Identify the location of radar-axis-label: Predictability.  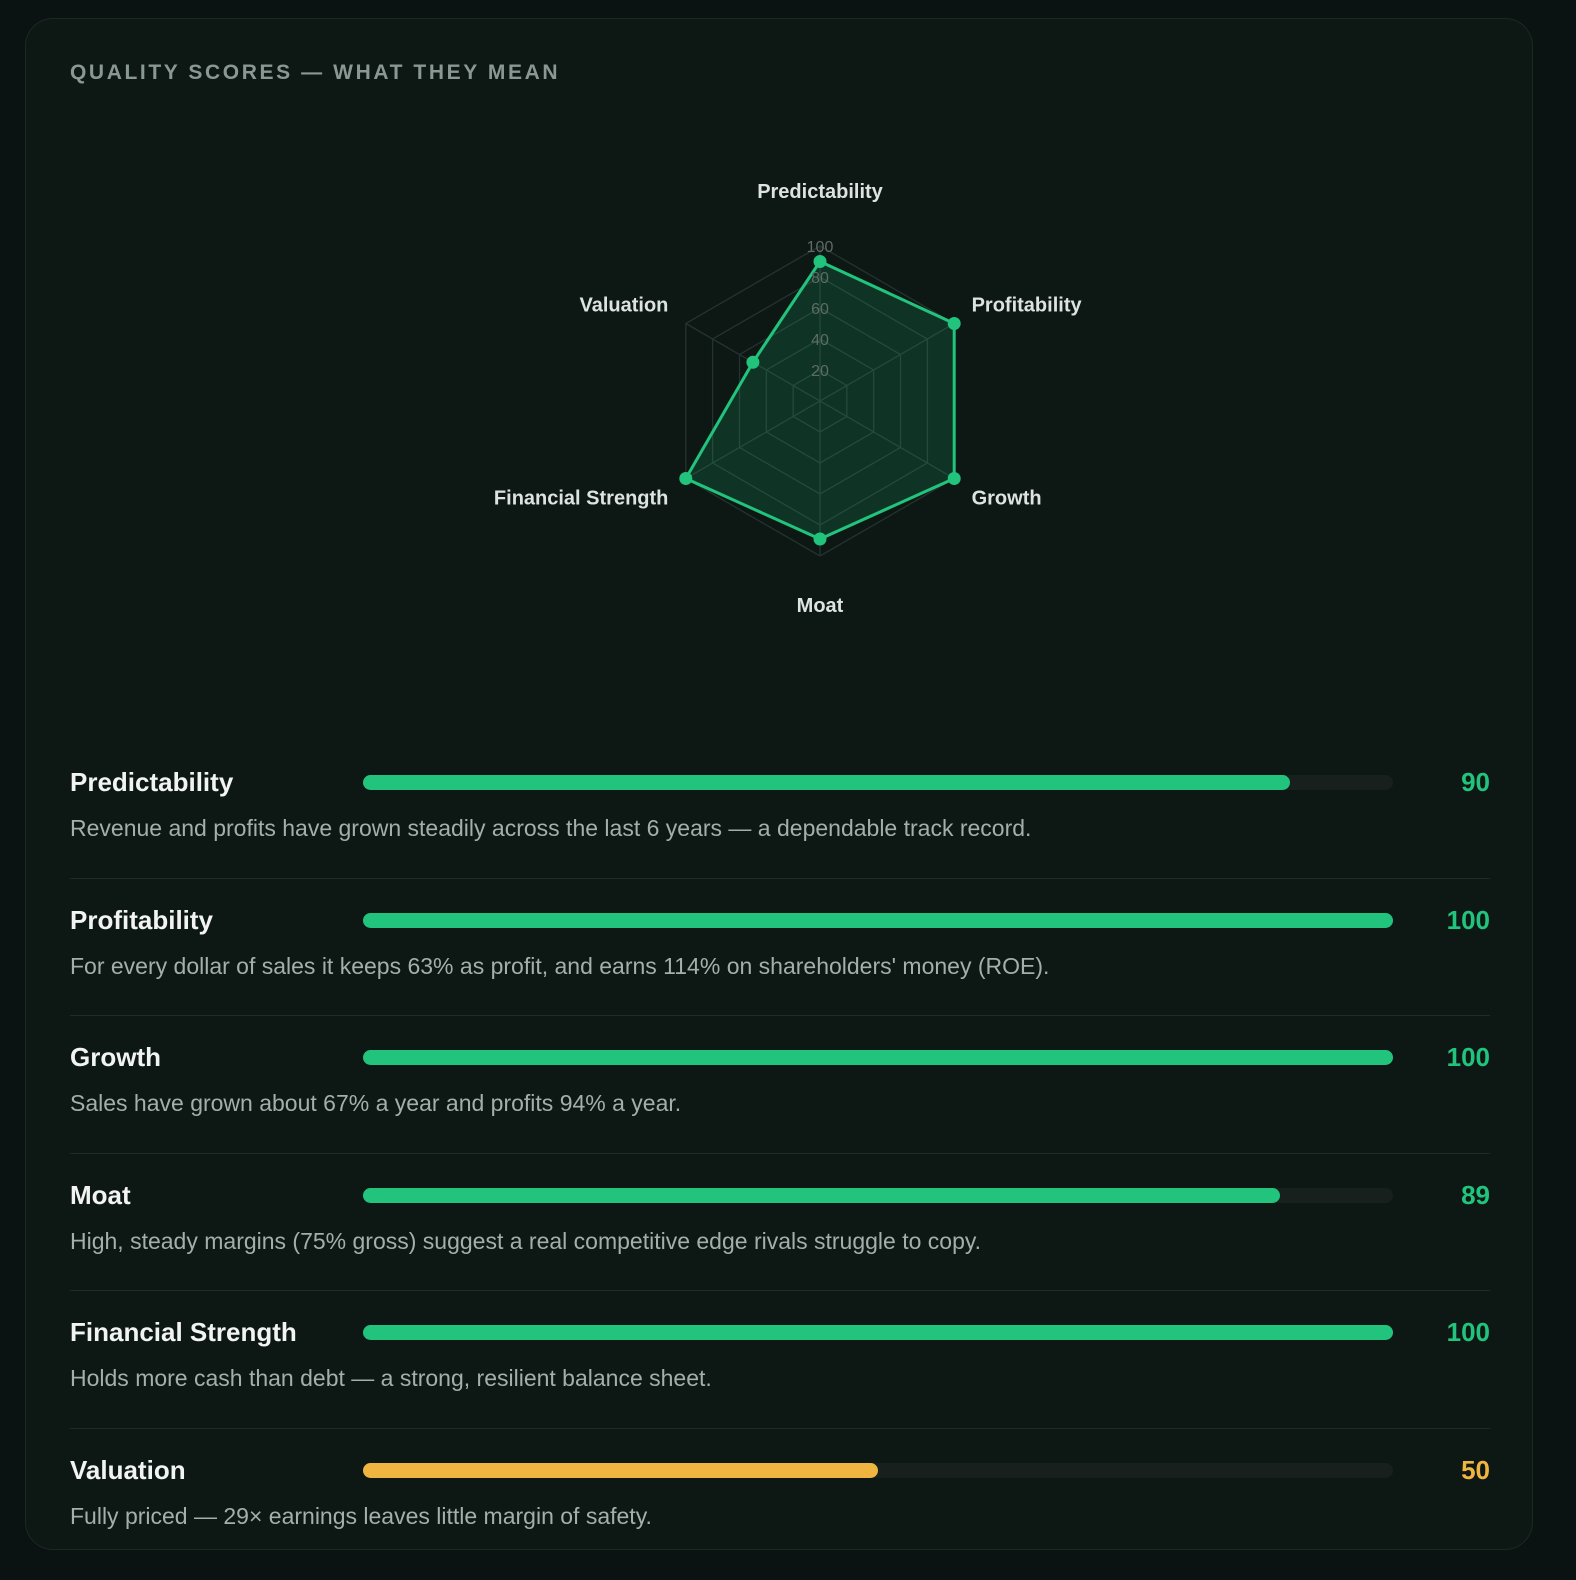
(820, 192).